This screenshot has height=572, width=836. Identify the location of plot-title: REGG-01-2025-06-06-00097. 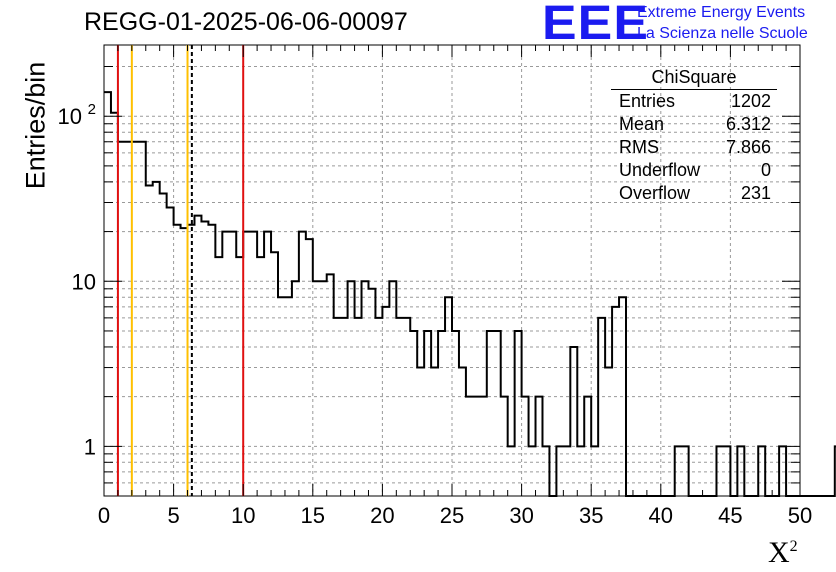
(246, 22).